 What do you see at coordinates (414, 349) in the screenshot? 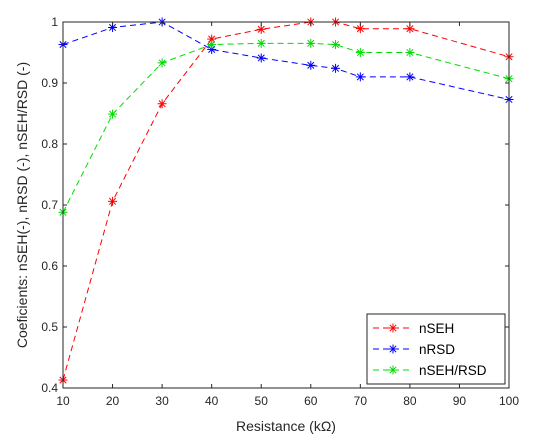
I see `legend-entry: nRSD` at bounding box center [414, 349].